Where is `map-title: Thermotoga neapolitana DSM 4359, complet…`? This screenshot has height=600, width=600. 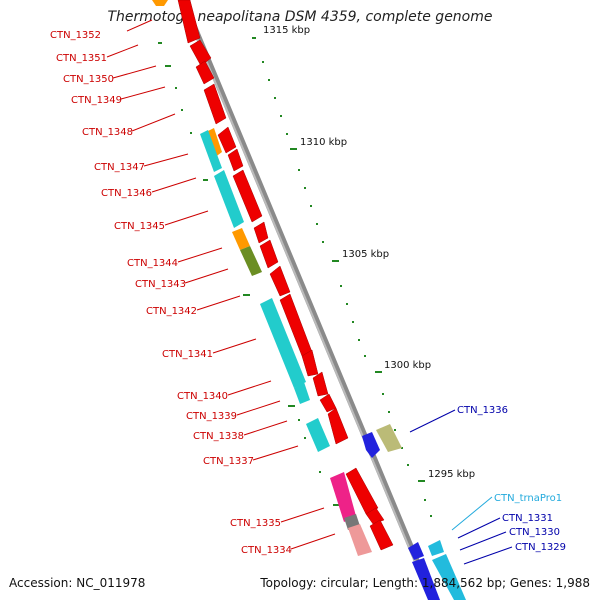 map-title: Thermotoga neapolitana DSM 4359, complet… is located at coordinates (300, 17).